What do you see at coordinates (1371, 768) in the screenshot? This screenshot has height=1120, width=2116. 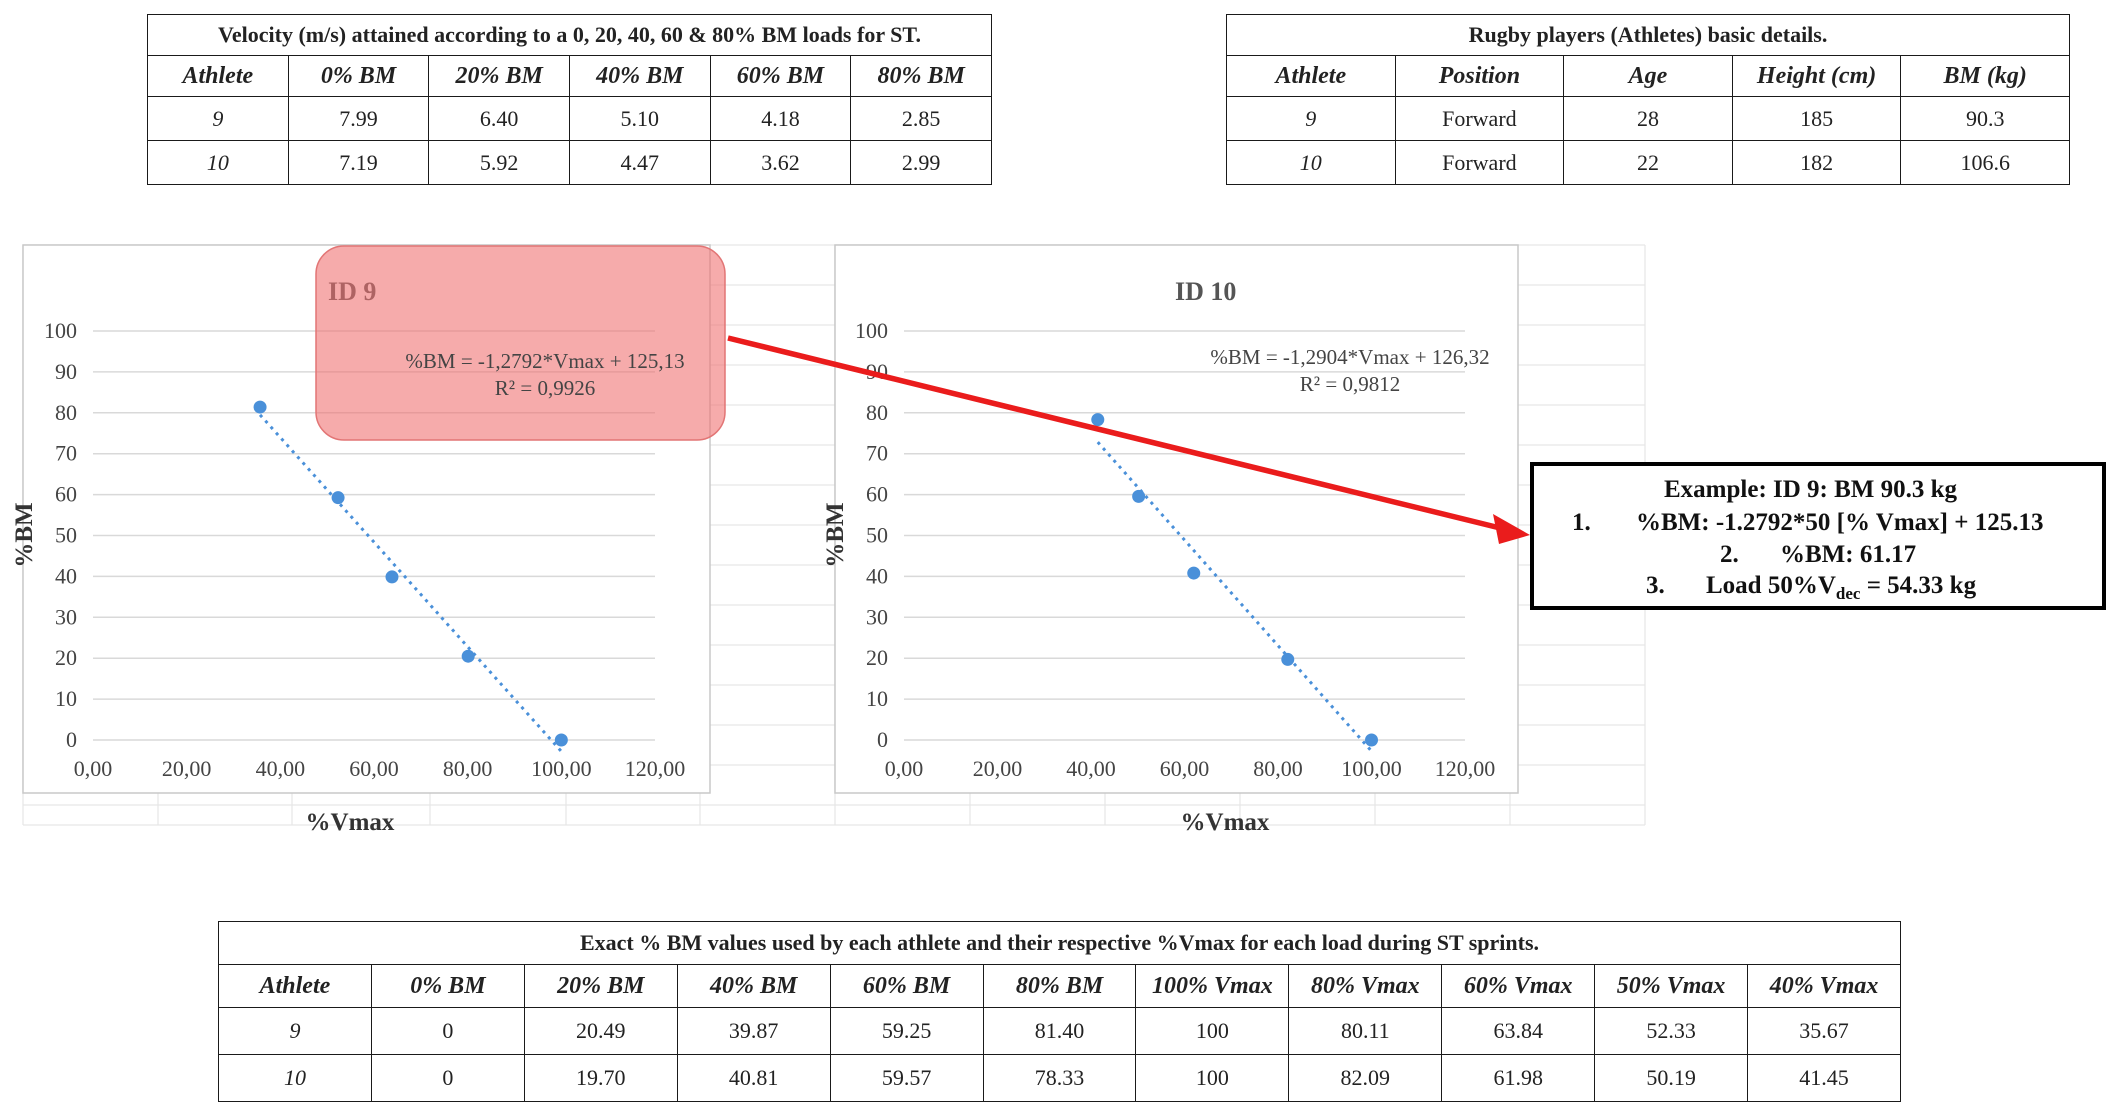 I see `x-tick-label: 100,00` at bounding box center [1371, 768].